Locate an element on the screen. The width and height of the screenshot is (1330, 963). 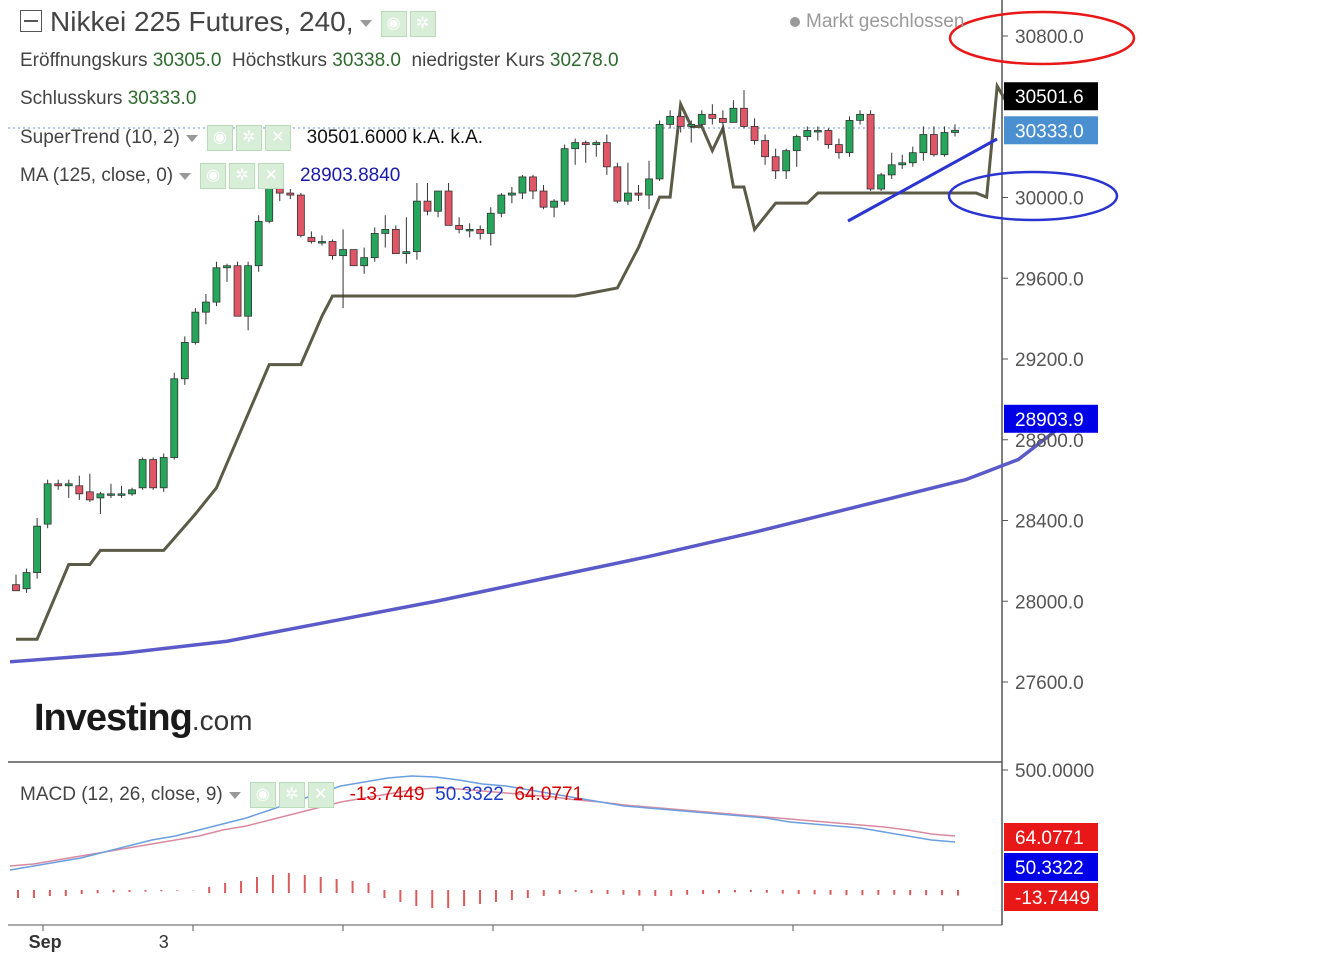
price-tick-label: 28800.0 is located at coordinates (1049, 441).